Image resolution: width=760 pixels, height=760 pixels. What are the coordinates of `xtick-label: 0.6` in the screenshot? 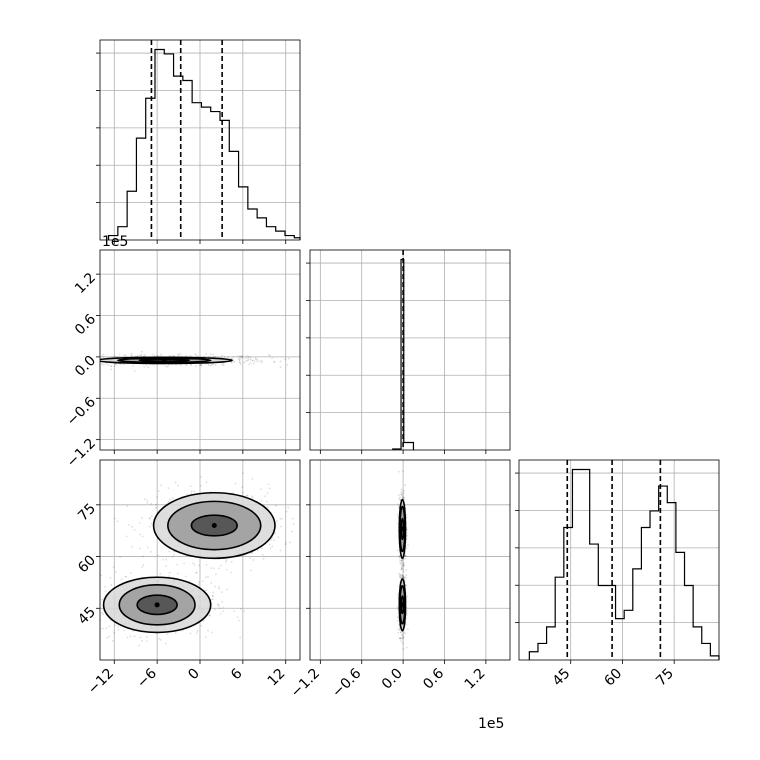 It's located at (433, 678).